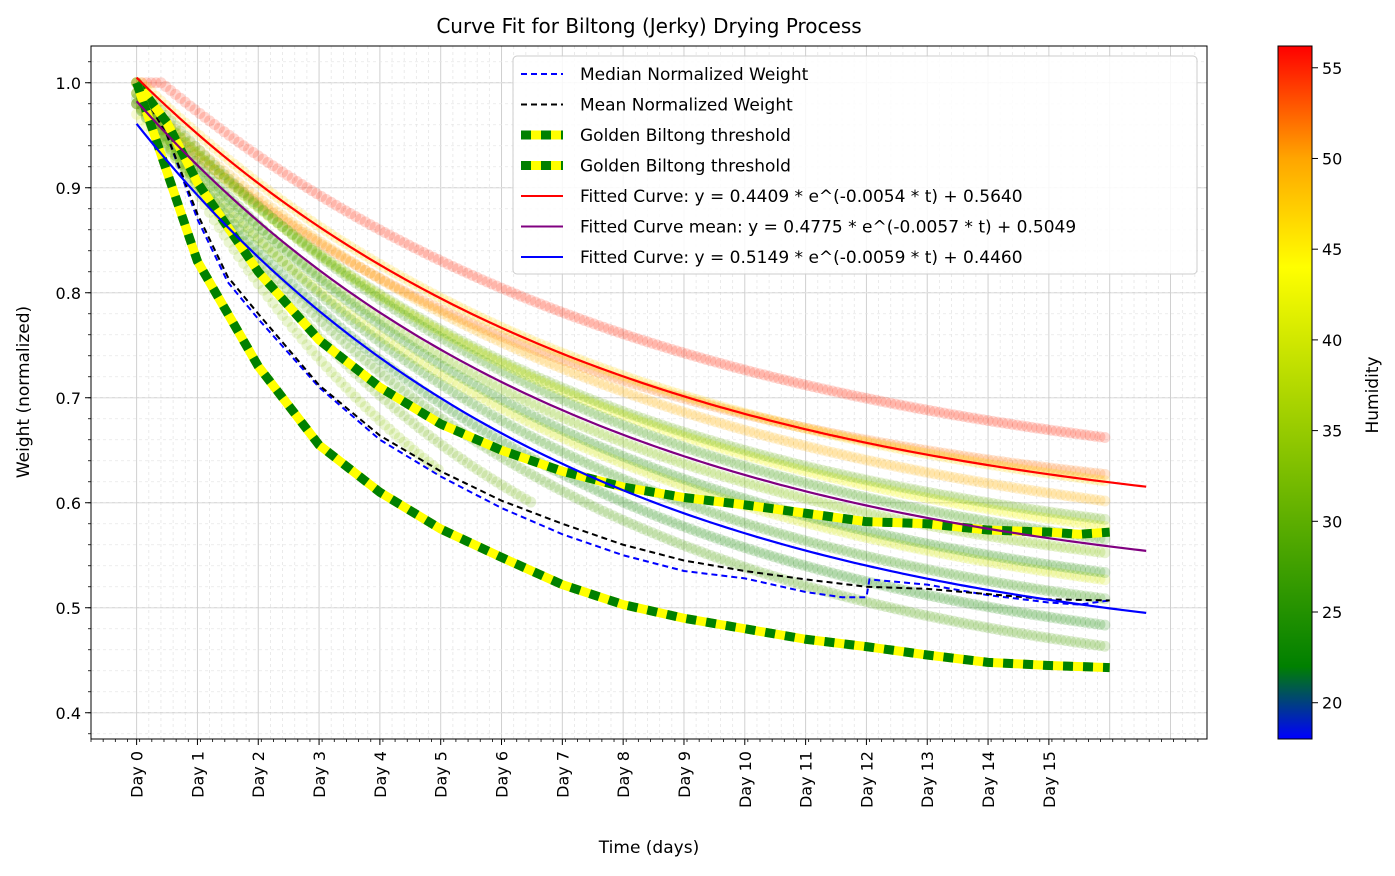 The image size is (1395, 876). Describe the element at coordinates (197, 774) in the screenshot. I see `x-tick-label: Day 1` at that location.